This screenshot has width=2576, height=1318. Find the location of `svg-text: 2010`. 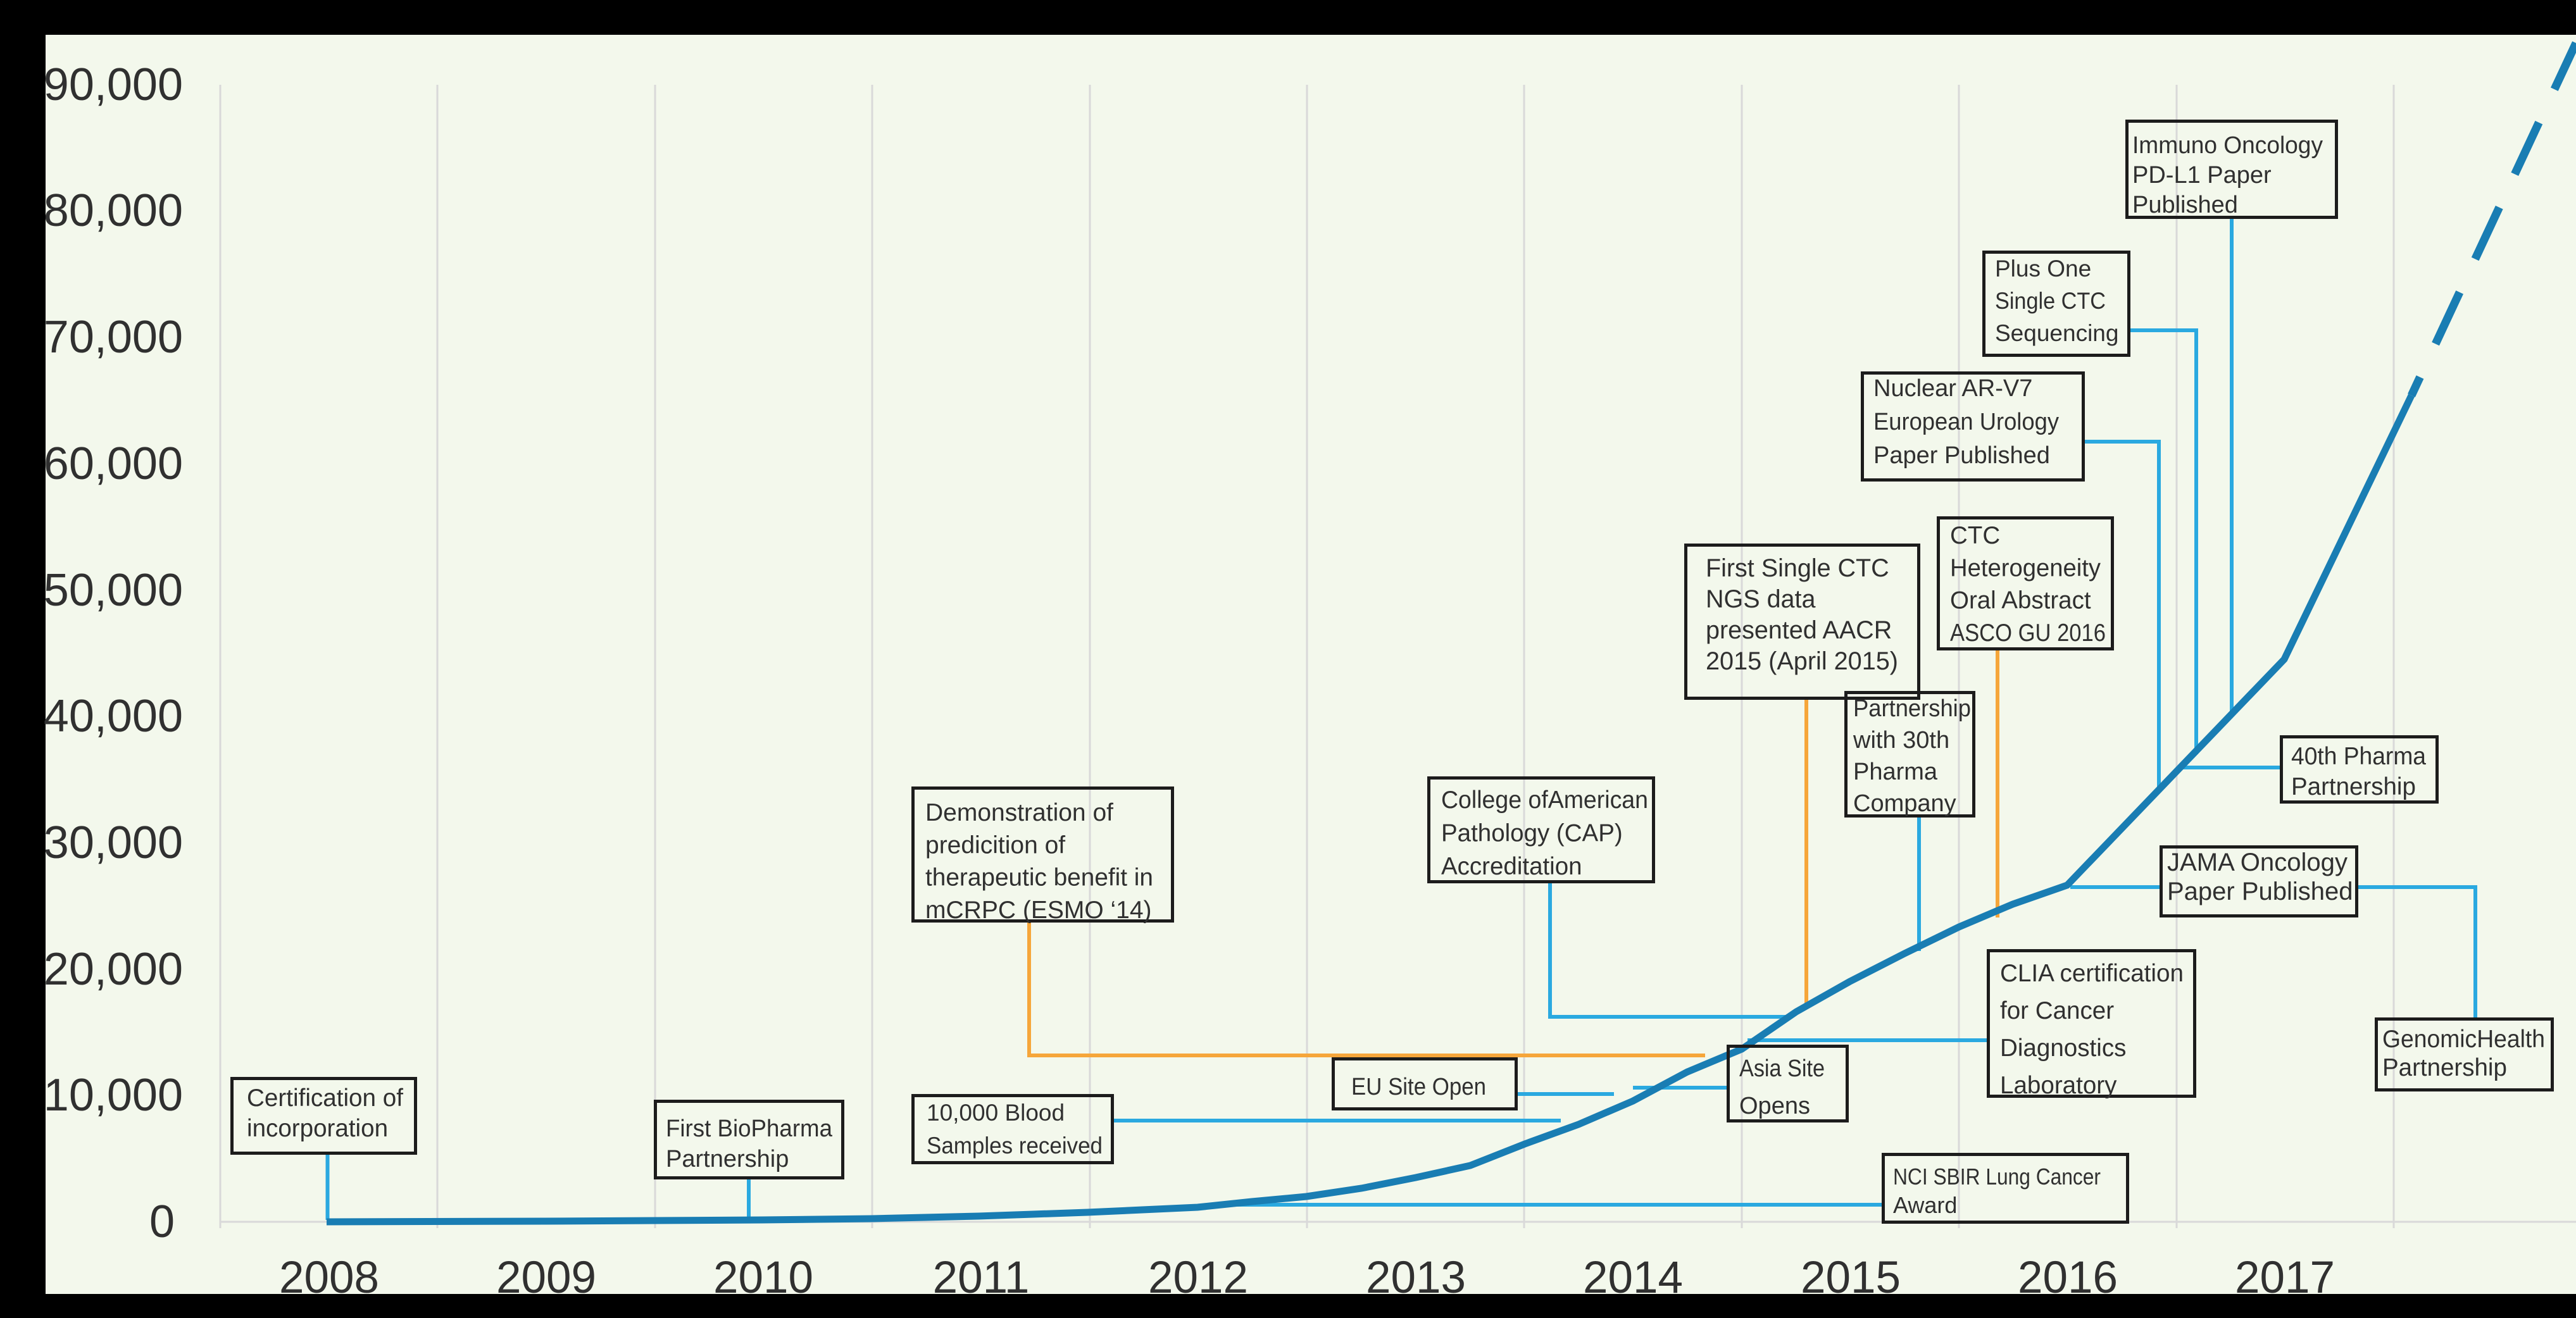

svg-text: 2010 is located at coordinates (763, 1278).